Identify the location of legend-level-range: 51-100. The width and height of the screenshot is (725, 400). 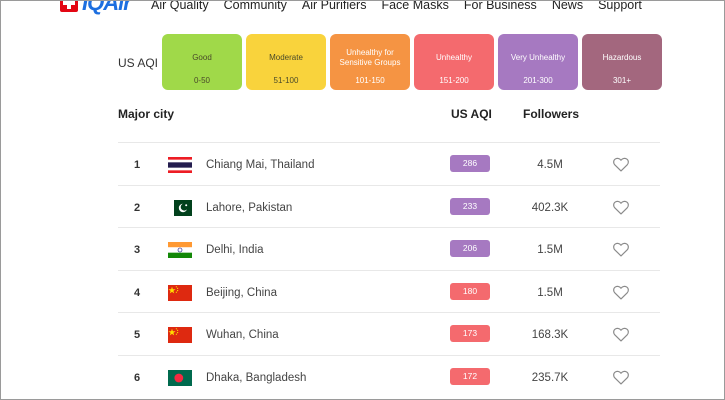
(286, 80).